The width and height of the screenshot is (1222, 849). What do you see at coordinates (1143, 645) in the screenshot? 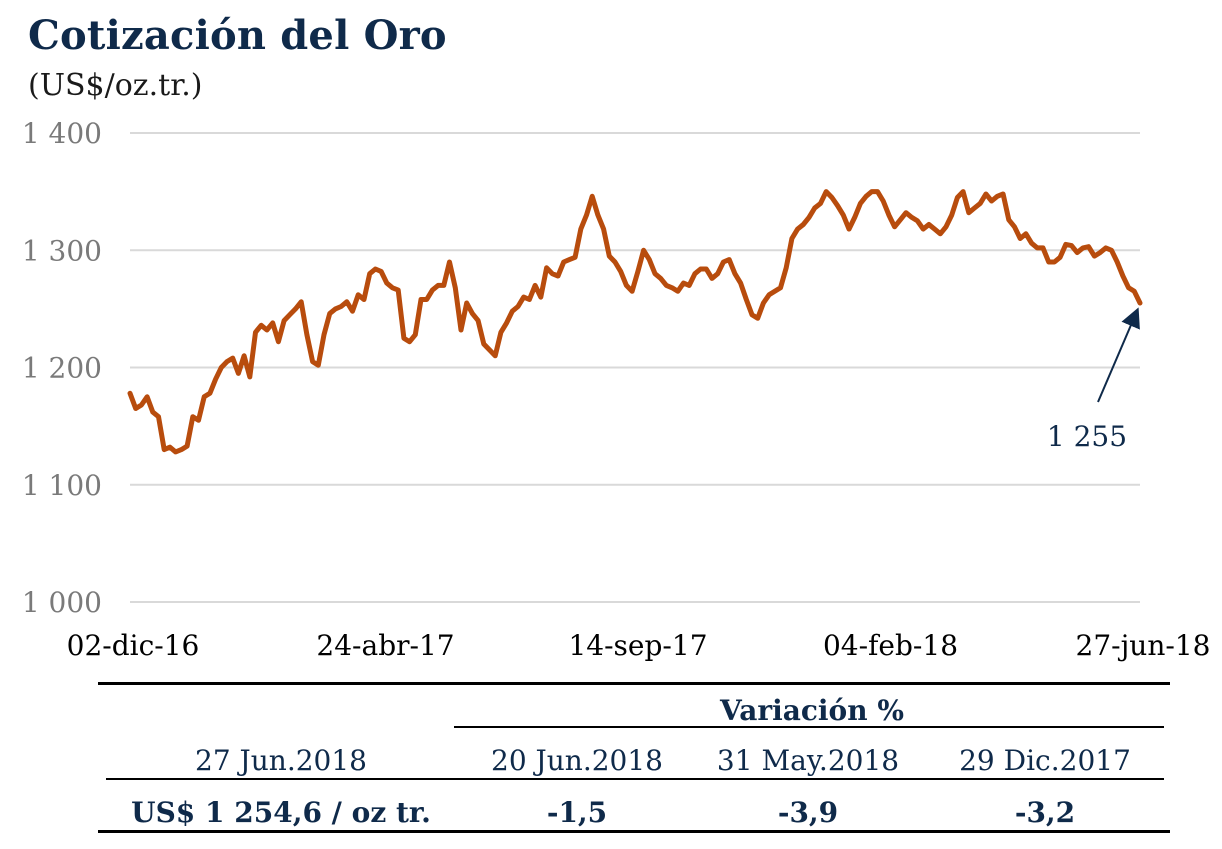
I see `x-tick-label: 27-jun-18` at bounding box center [1143, 645].